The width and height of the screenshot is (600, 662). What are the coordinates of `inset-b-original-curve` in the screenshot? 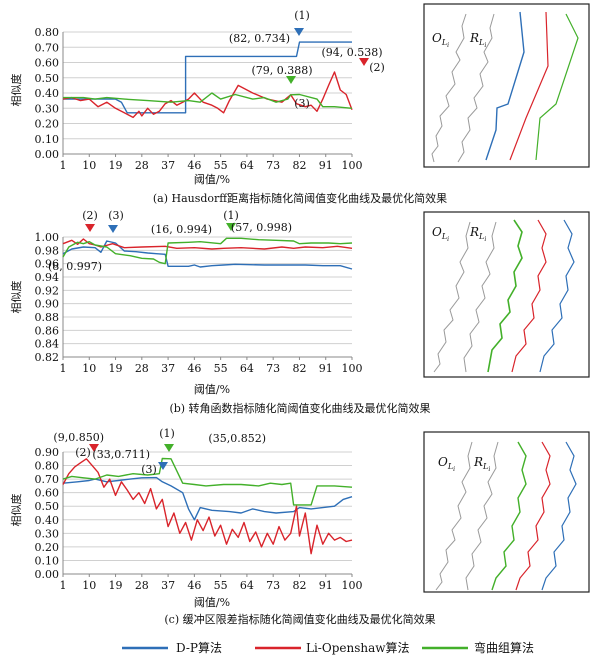 It's located at (452, 297).